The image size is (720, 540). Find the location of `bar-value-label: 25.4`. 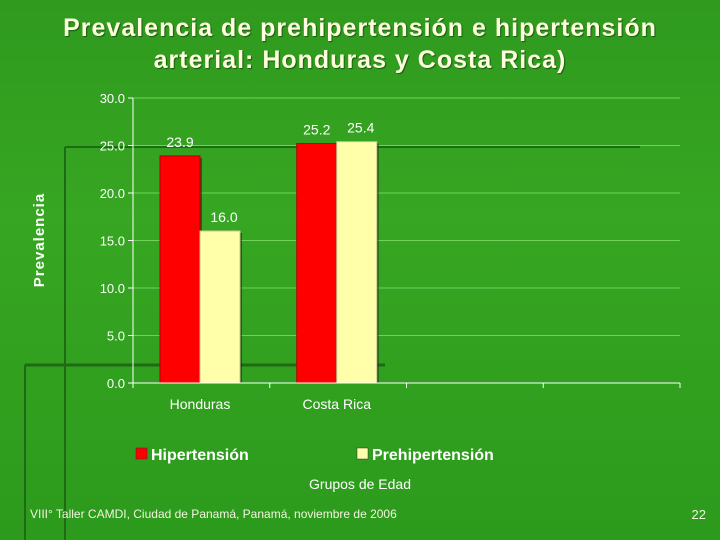

bar-value-label: 25.4 is located at coordinates (360, 128).